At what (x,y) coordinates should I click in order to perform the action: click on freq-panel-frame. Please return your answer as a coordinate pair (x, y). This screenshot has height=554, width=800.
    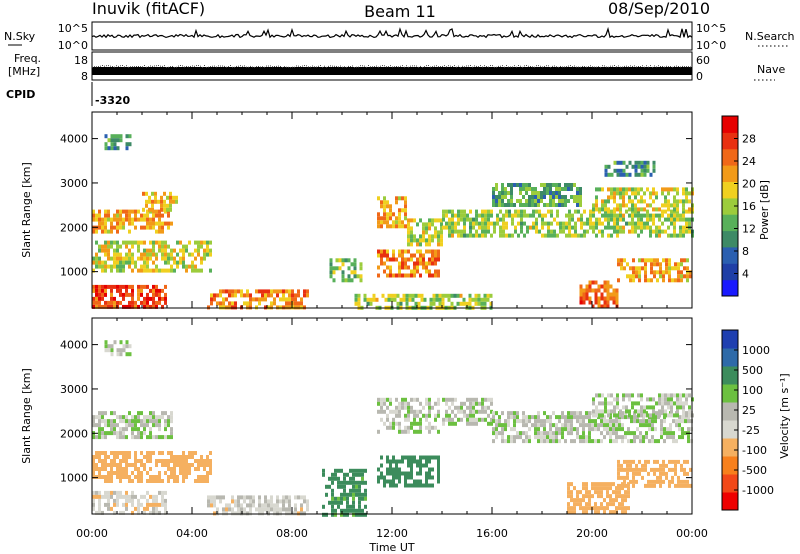
    Looking at the image, I should click on (392, 66).